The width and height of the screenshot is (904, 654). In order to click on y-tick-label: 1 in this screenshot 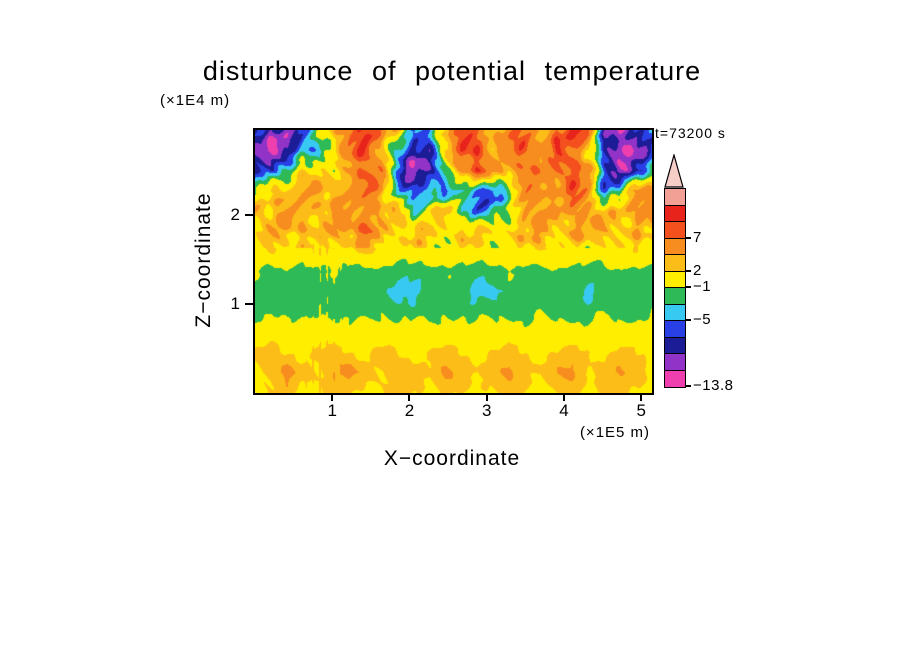, I will do `click(235, 304)`.